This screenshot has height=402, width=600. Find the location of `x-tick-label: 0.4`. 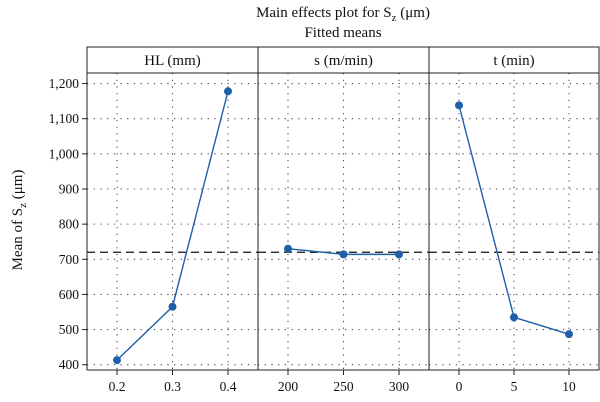

x-tick-label: 0.4 is located at coordinates (228, 386).